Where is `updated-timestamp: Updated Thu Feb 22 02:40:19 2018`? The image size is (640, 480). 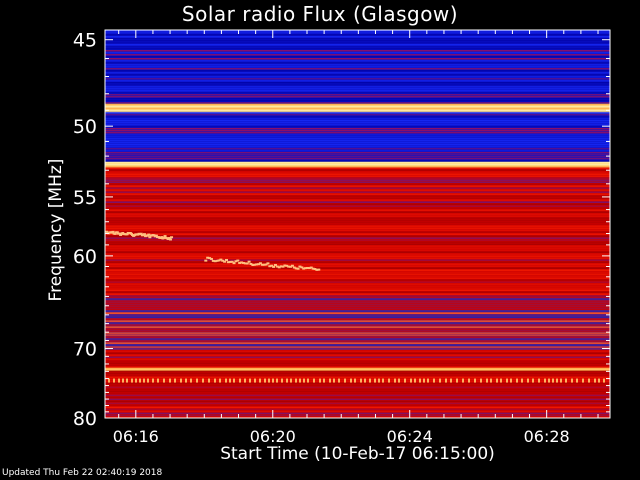 updated-timestamp: Updated Thu Feb 22 02:40:19 2018 is located at coordinates (82, 473).